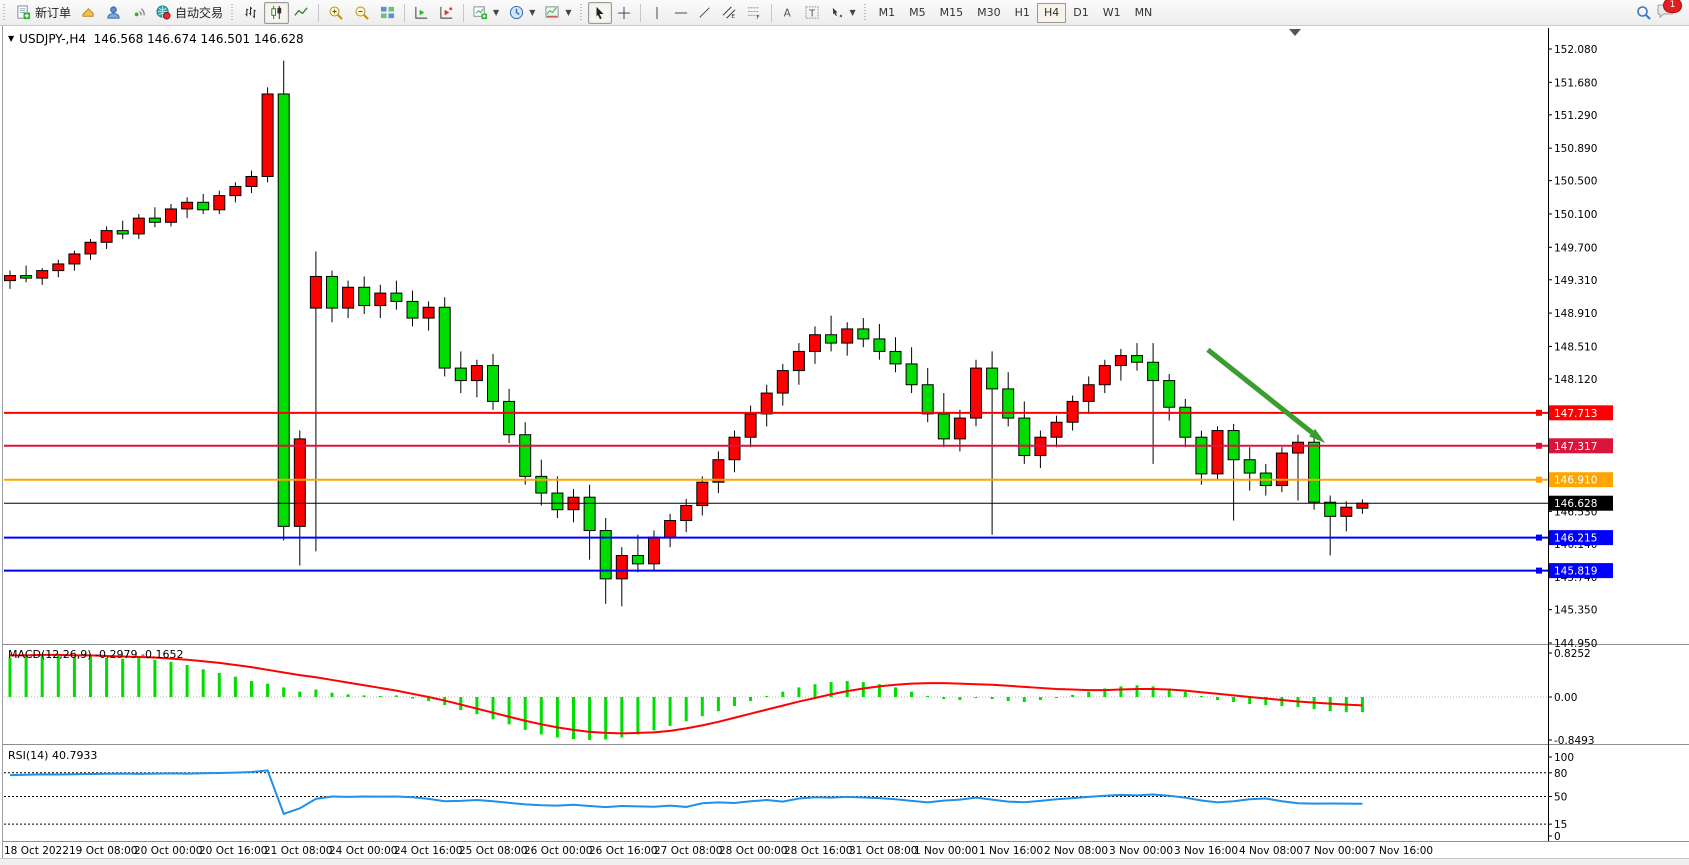  I want to click on market-watch-icon, so click(88, 12).